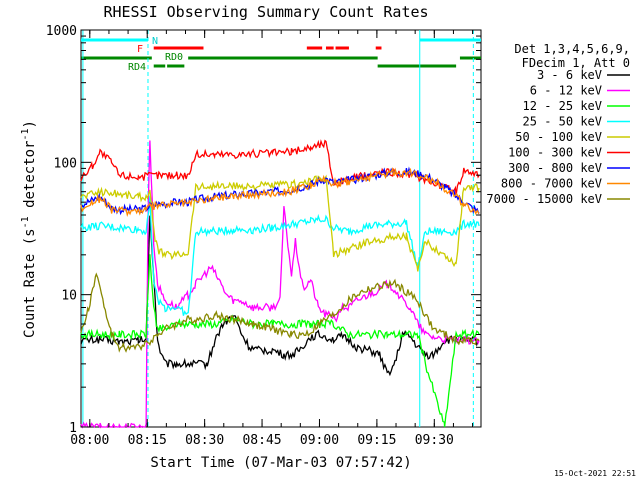 This screenshot has width=640, height=480. I want to click on y-tick-label-2: 100, so click(65, 163).